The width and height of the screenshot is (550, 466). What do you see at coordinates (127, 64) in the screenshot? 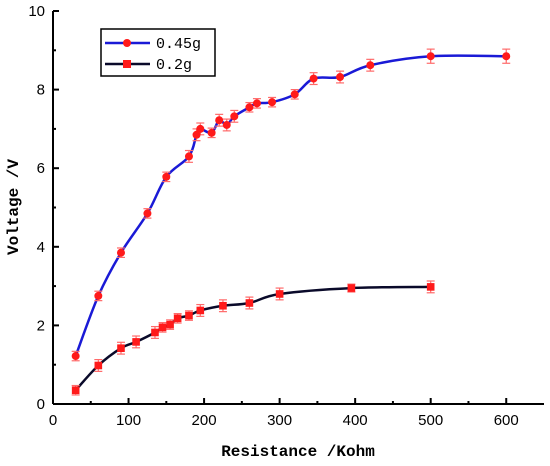
I see `legend-marker-0.2g` at bounding box center [127, 64].